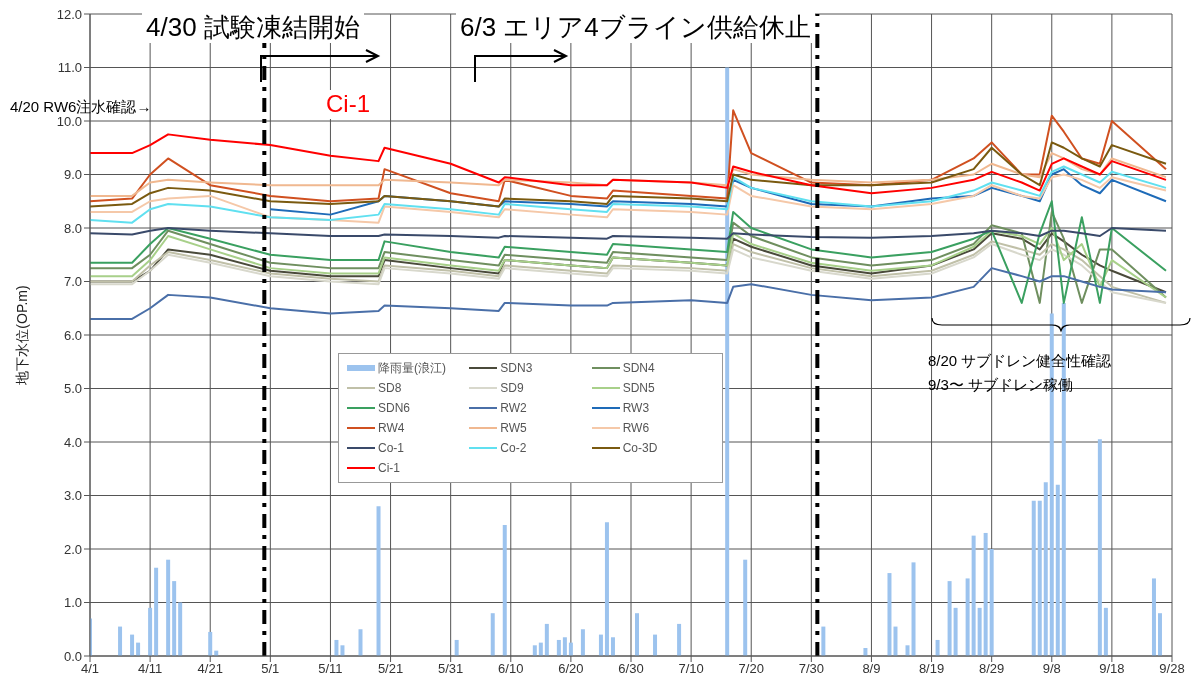  Describe the element at coordinates (210, 669) in the screenshot. I see `x-tick-label: 4/21` at that location.